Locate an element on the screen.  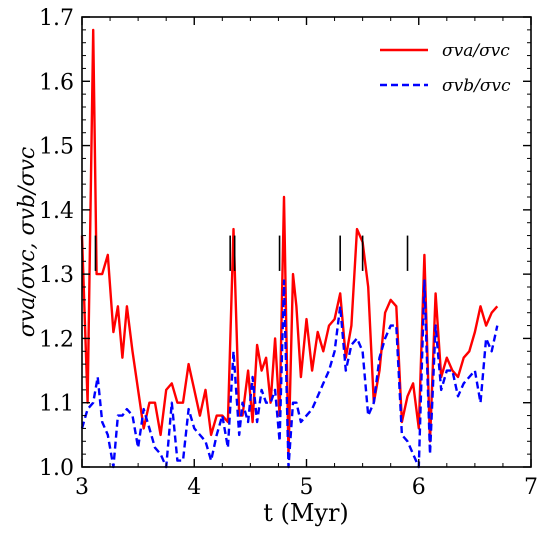
vertical-markers is located at coordinates (251, 253).